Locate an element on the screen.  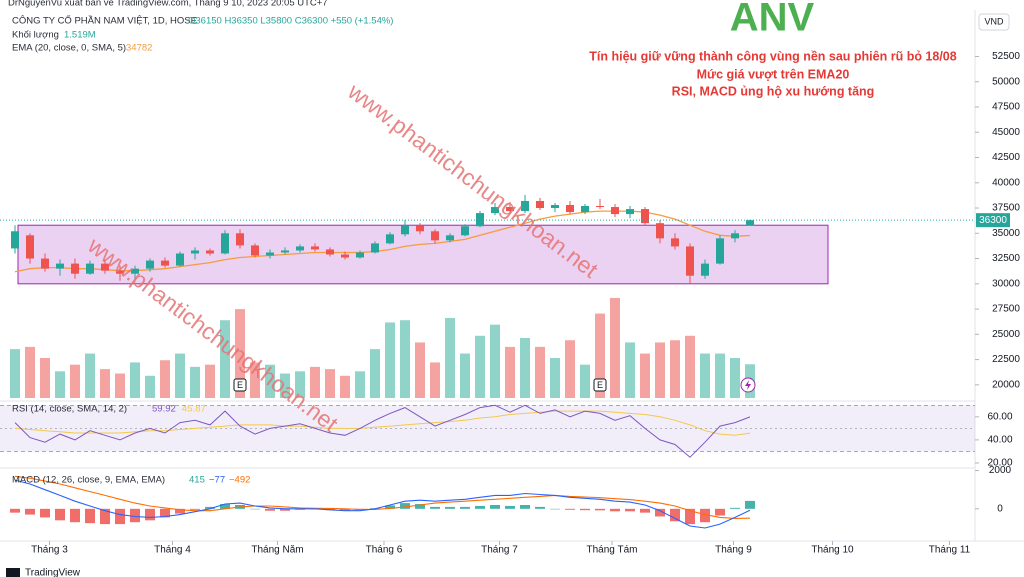
last-price-tag is located at coordinates (993, 220).